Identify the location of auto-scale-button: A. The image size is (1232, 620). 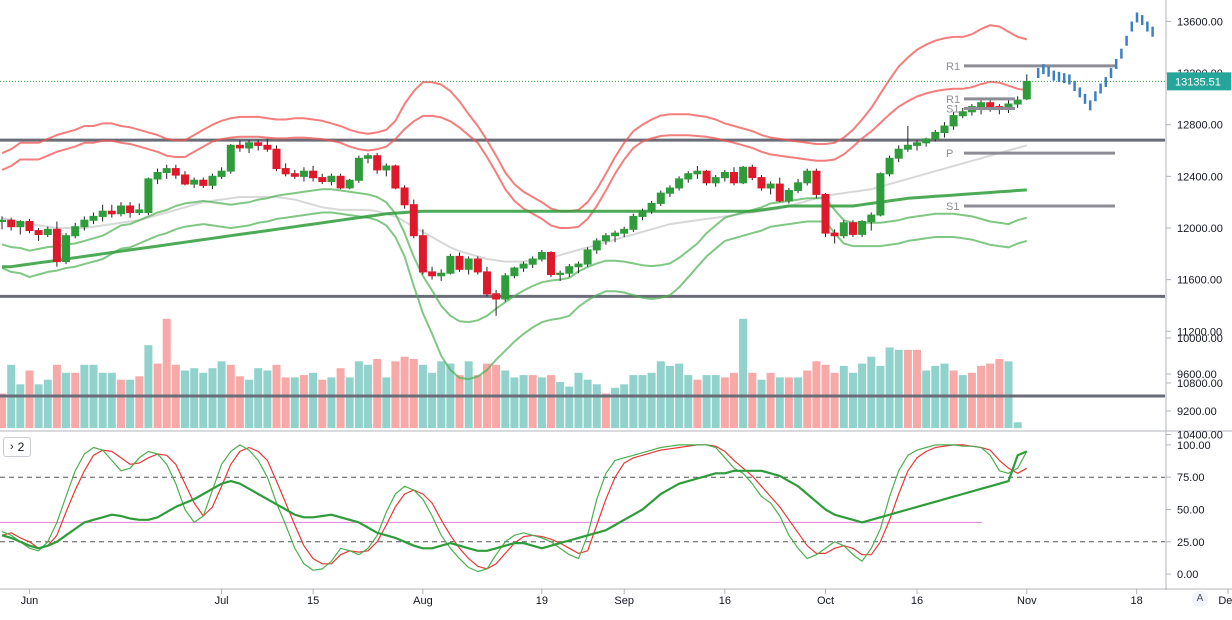
(1200, 599).